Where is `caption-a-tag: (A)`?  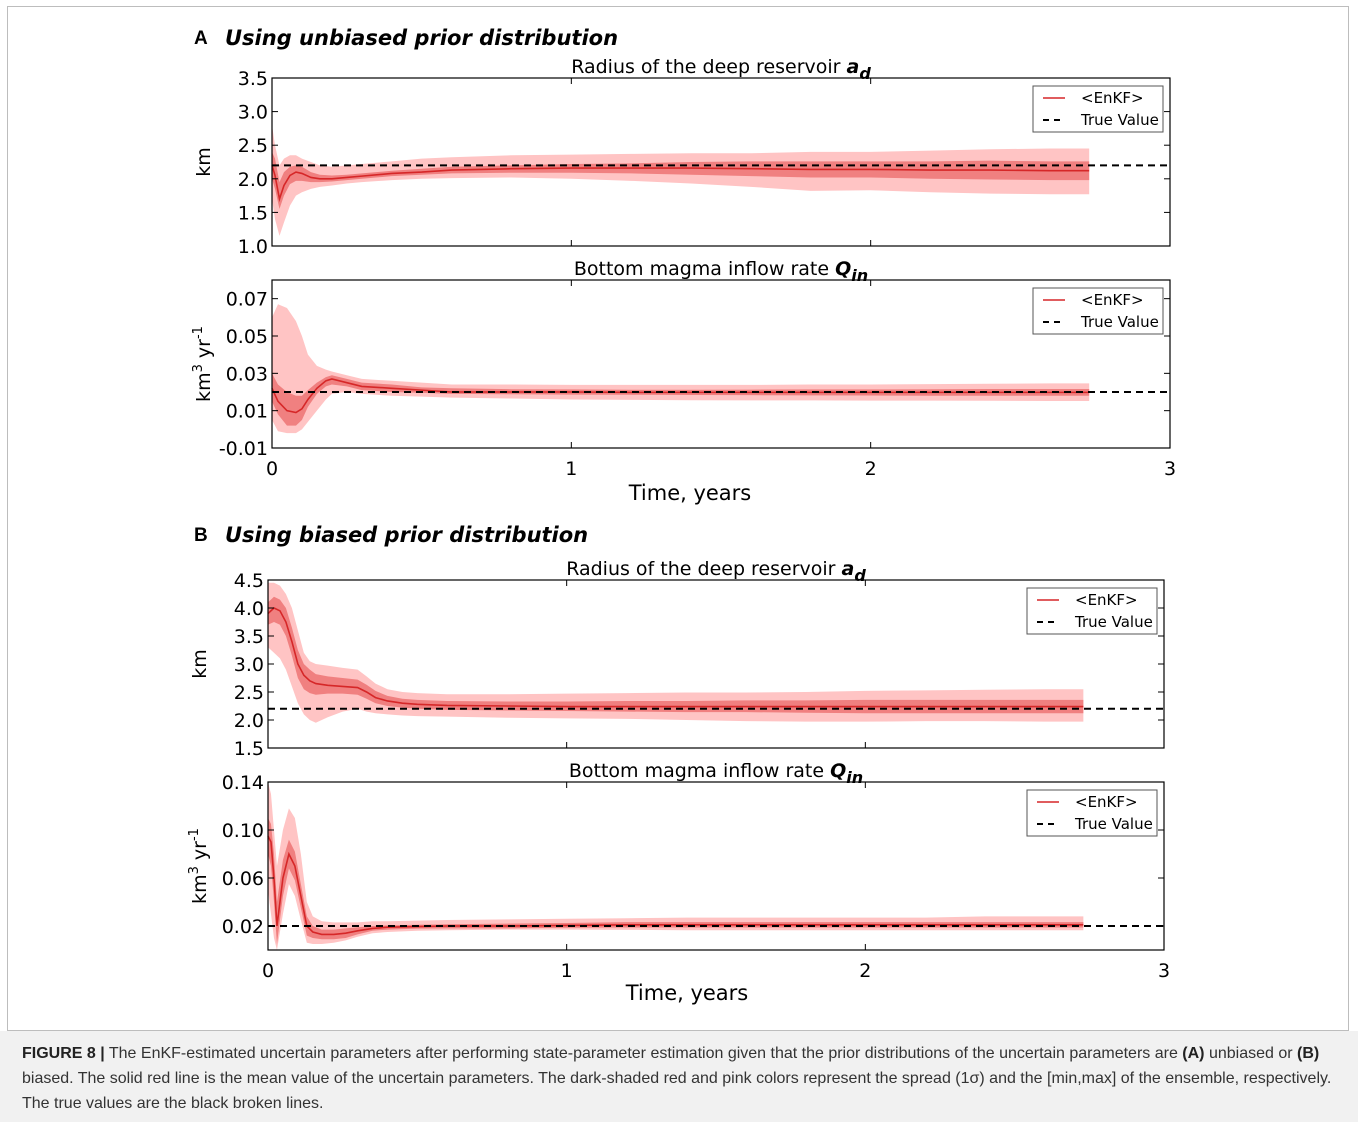 caption-a-tag: (A) is located at coordinates (1193, 1053).